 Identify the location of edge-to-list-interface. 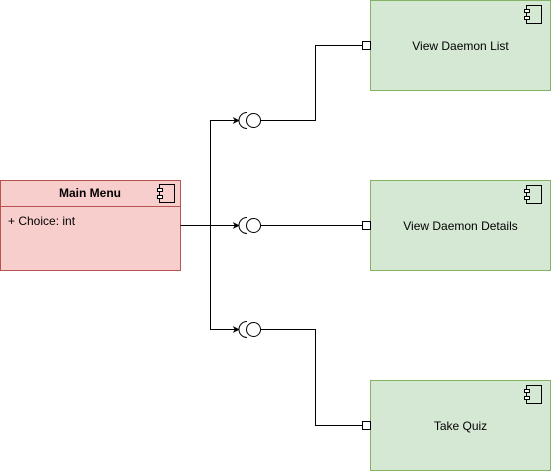
(225, 171).